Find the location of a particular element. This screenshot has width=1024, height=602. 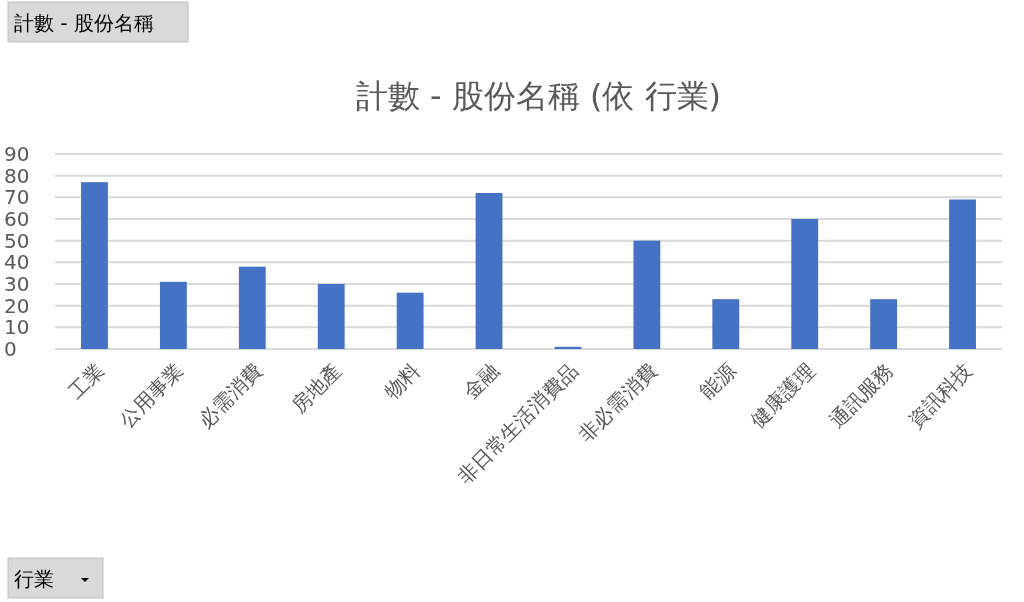

y-tick-label: 10 is located at coordinates (17, 327).